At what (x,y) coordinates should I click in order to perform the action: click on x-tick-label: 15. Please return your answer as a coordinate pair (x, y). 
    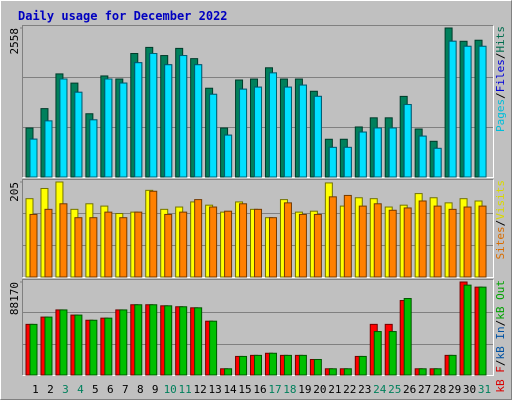
    Looking at the image, I should click on (244, 389).